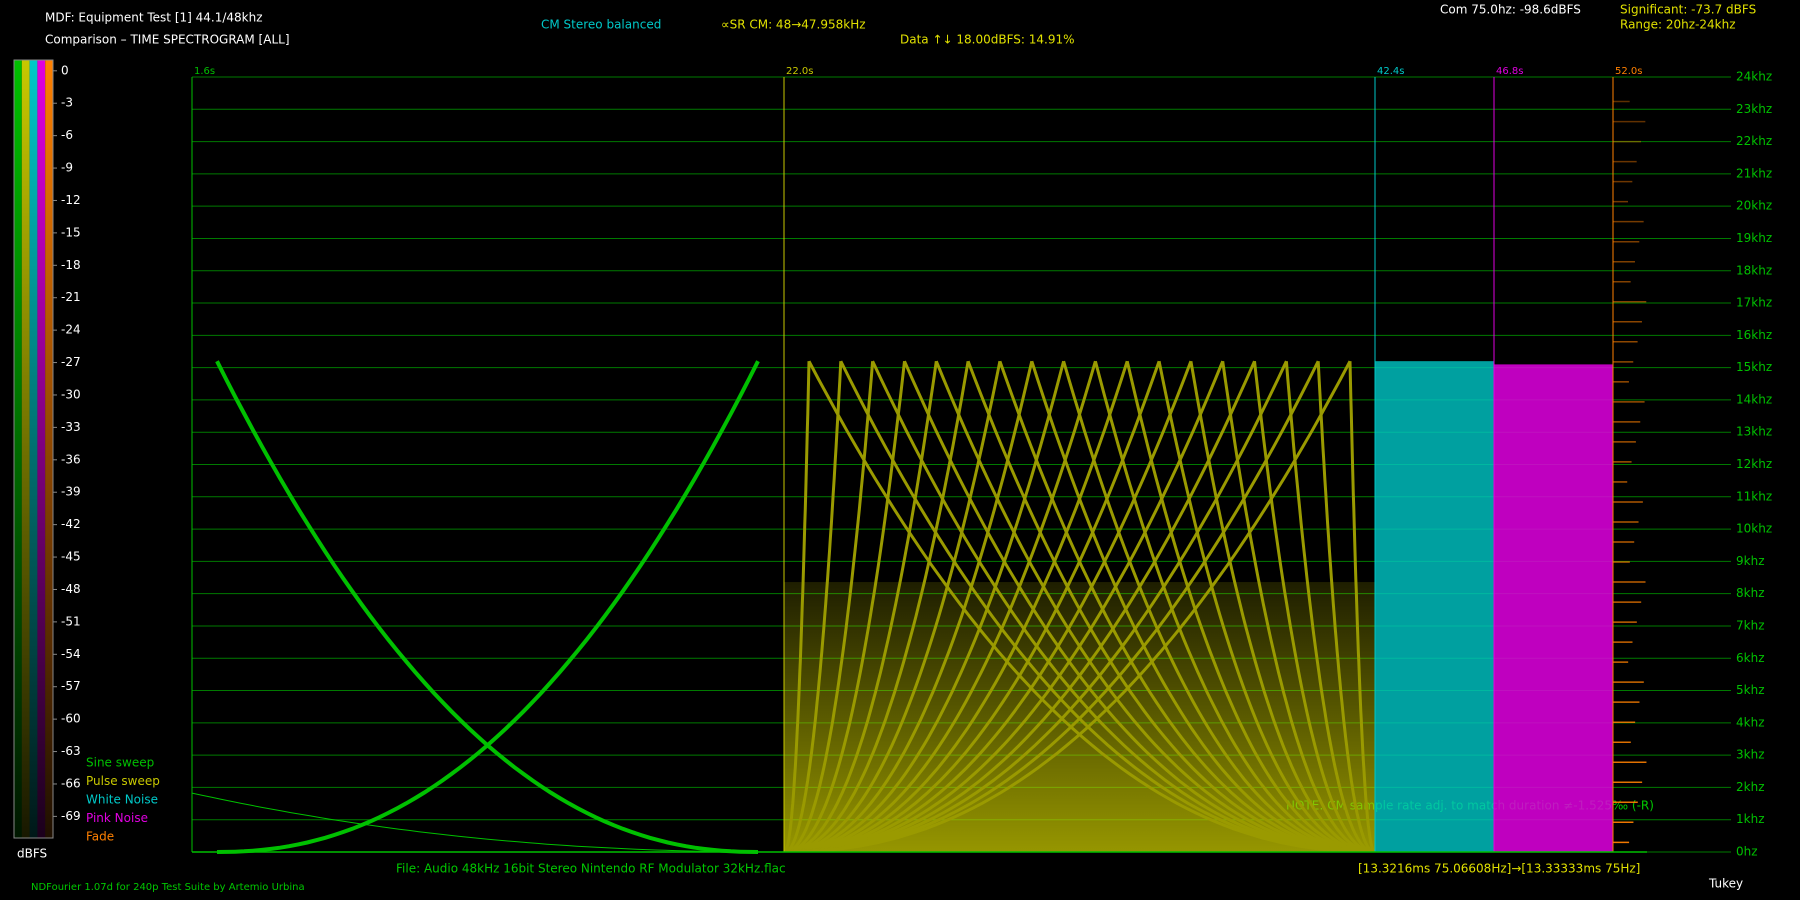 This screenshot has height=900, width=1800. Describe the element at coordinates (117, 818) in the screenshot. I see `legend-entry: Pink Noise` at that location.